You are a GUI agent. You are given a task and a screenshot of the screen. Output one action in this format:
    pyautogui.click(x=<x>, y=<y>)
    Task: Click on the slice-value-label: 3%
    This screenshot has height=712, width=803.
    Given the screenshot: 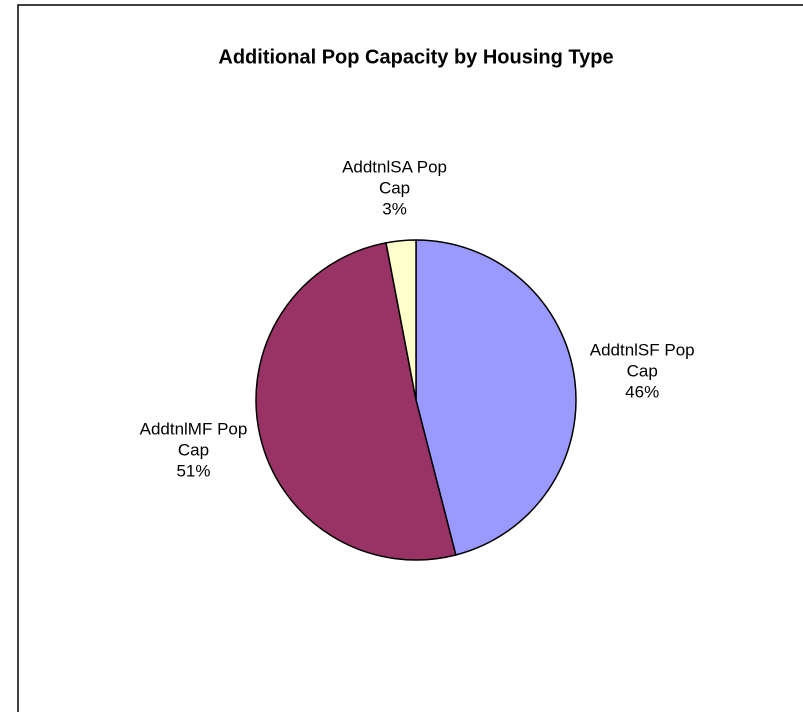 What is the action you would take?
    pyautogui.click(x=394, y=209)
    